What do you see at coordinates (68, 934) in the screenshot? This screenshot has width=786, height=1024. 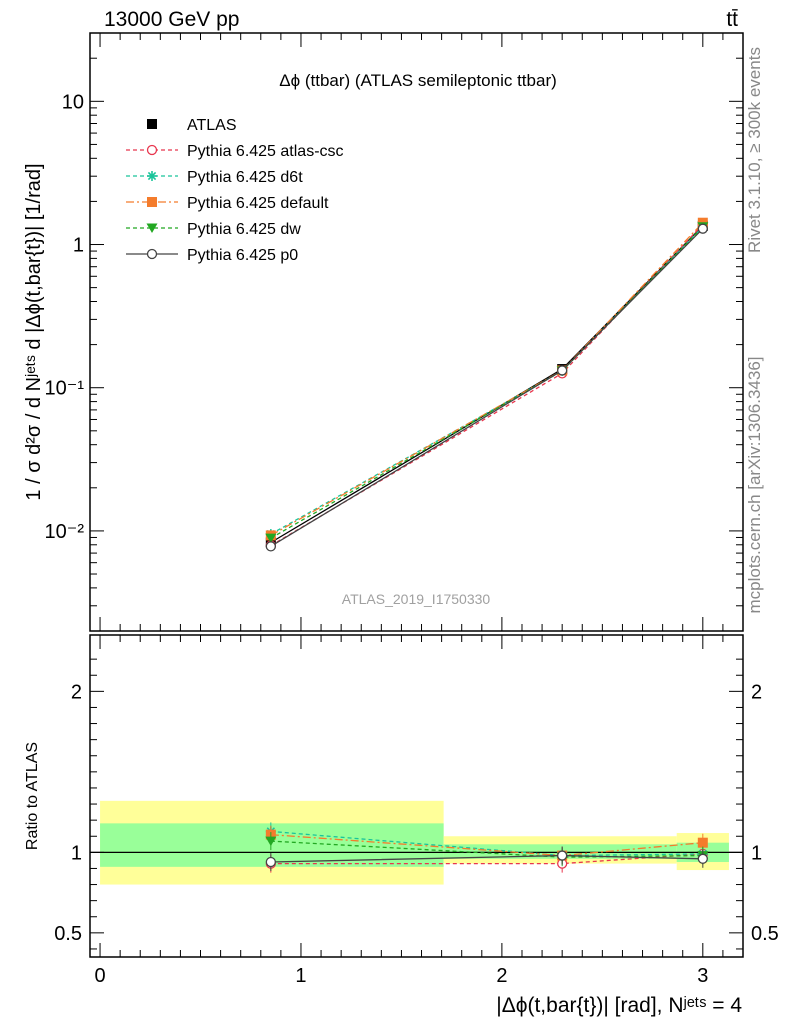 I see `ratio-y-tick-label-left-0: 0.5` at bounding box center [68, 934].